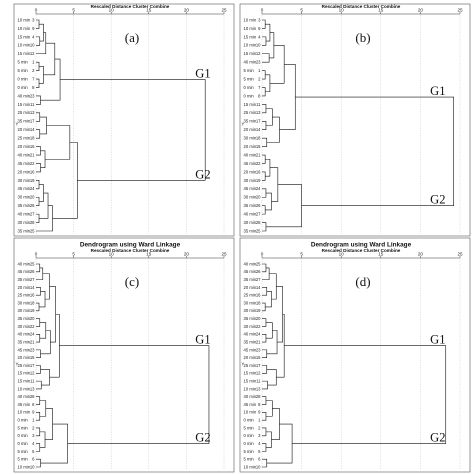 The width and height of the screenshot is (474, 474). What do you see at coordinates (421, 9) in the screenshot?
I see `axis-tick-label: 20` at bounding box center [421, 9].